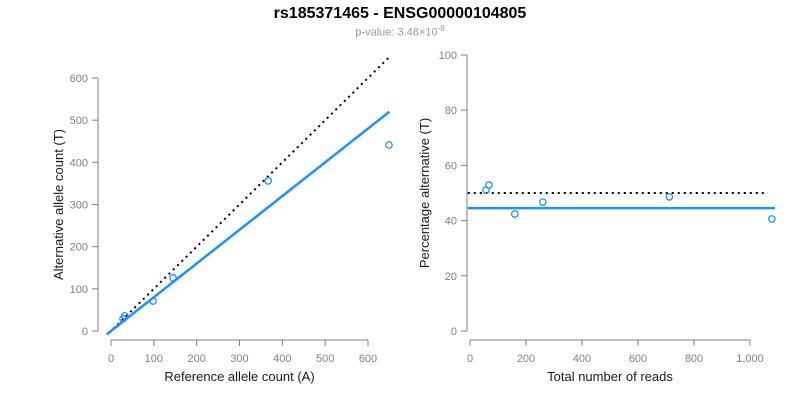 Image resolution: width=800 pixels, height=400 pixels. What do you see at coordinates (400, 13) in the screenshot?
I see `figure-title: rs185371465 - ENSG00000104805` at bounding box center [400, 13].